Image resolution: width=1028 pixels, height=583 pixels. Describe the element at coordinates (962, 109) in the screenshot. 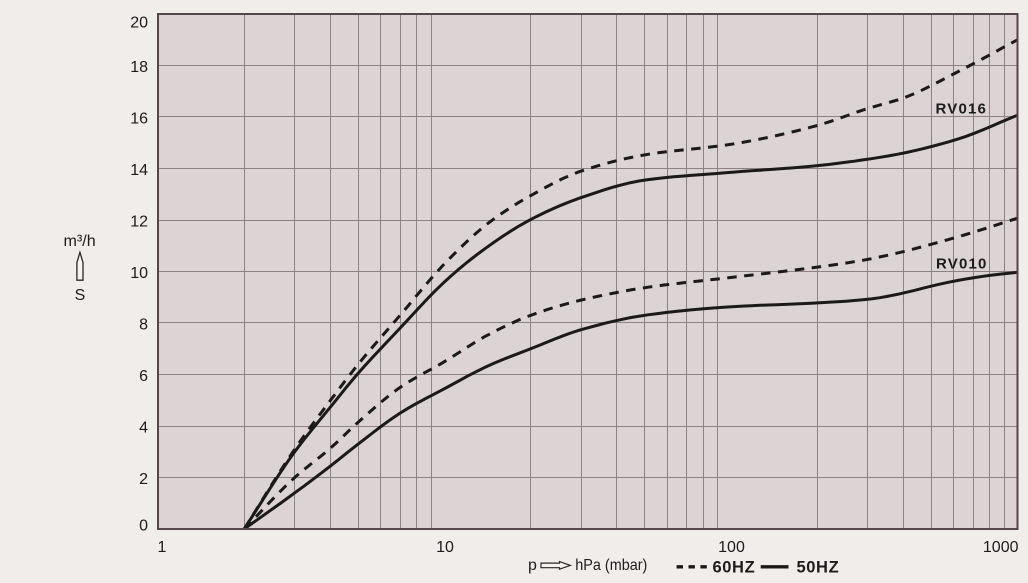

I see `svg-text: RV016` at that location.